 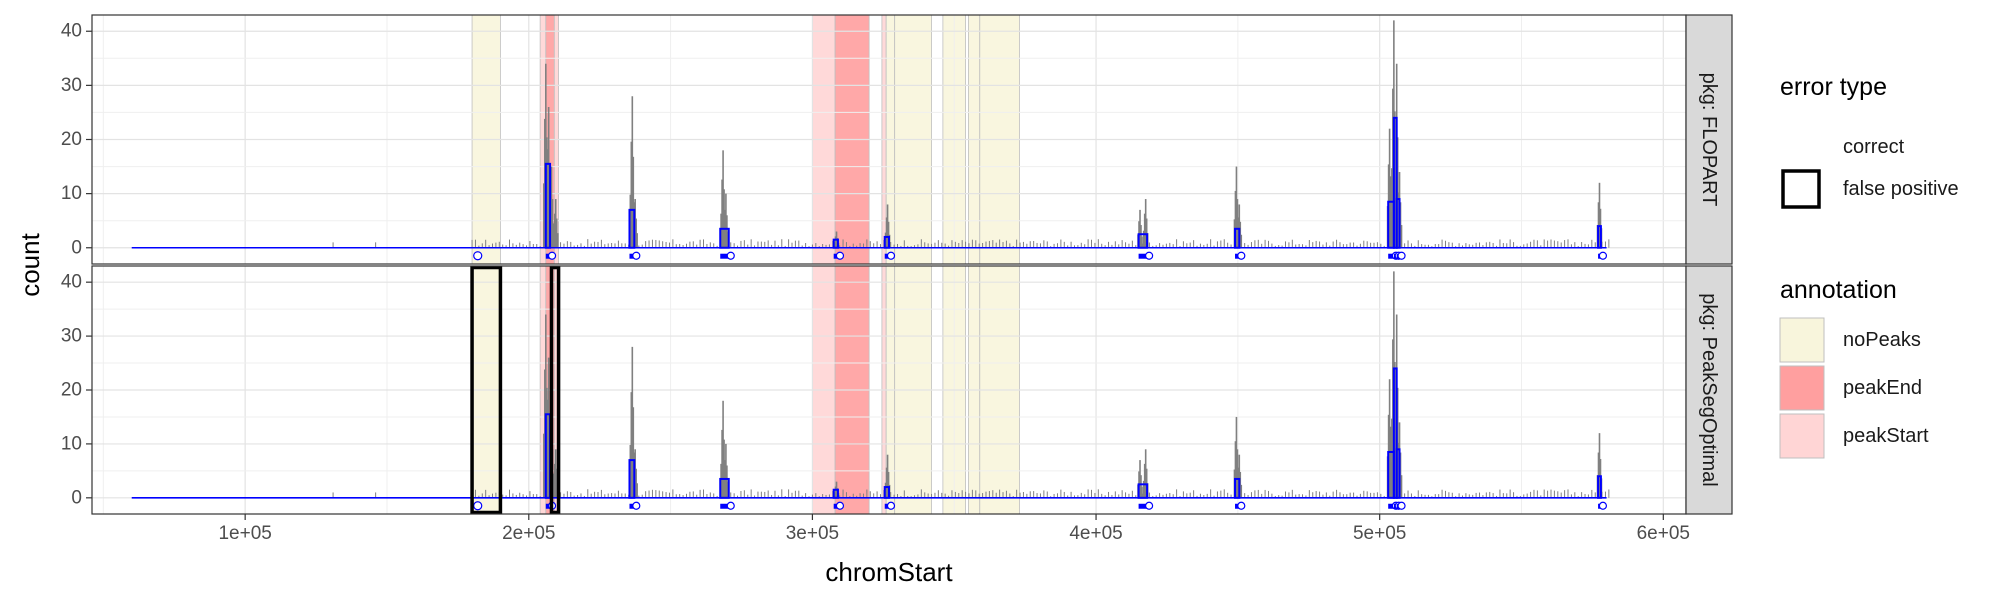 What do you see at coordinates (71, 282) in the screenshot?
I see `y-tick-label-1-4: 40` at bounding box center [71, 282].